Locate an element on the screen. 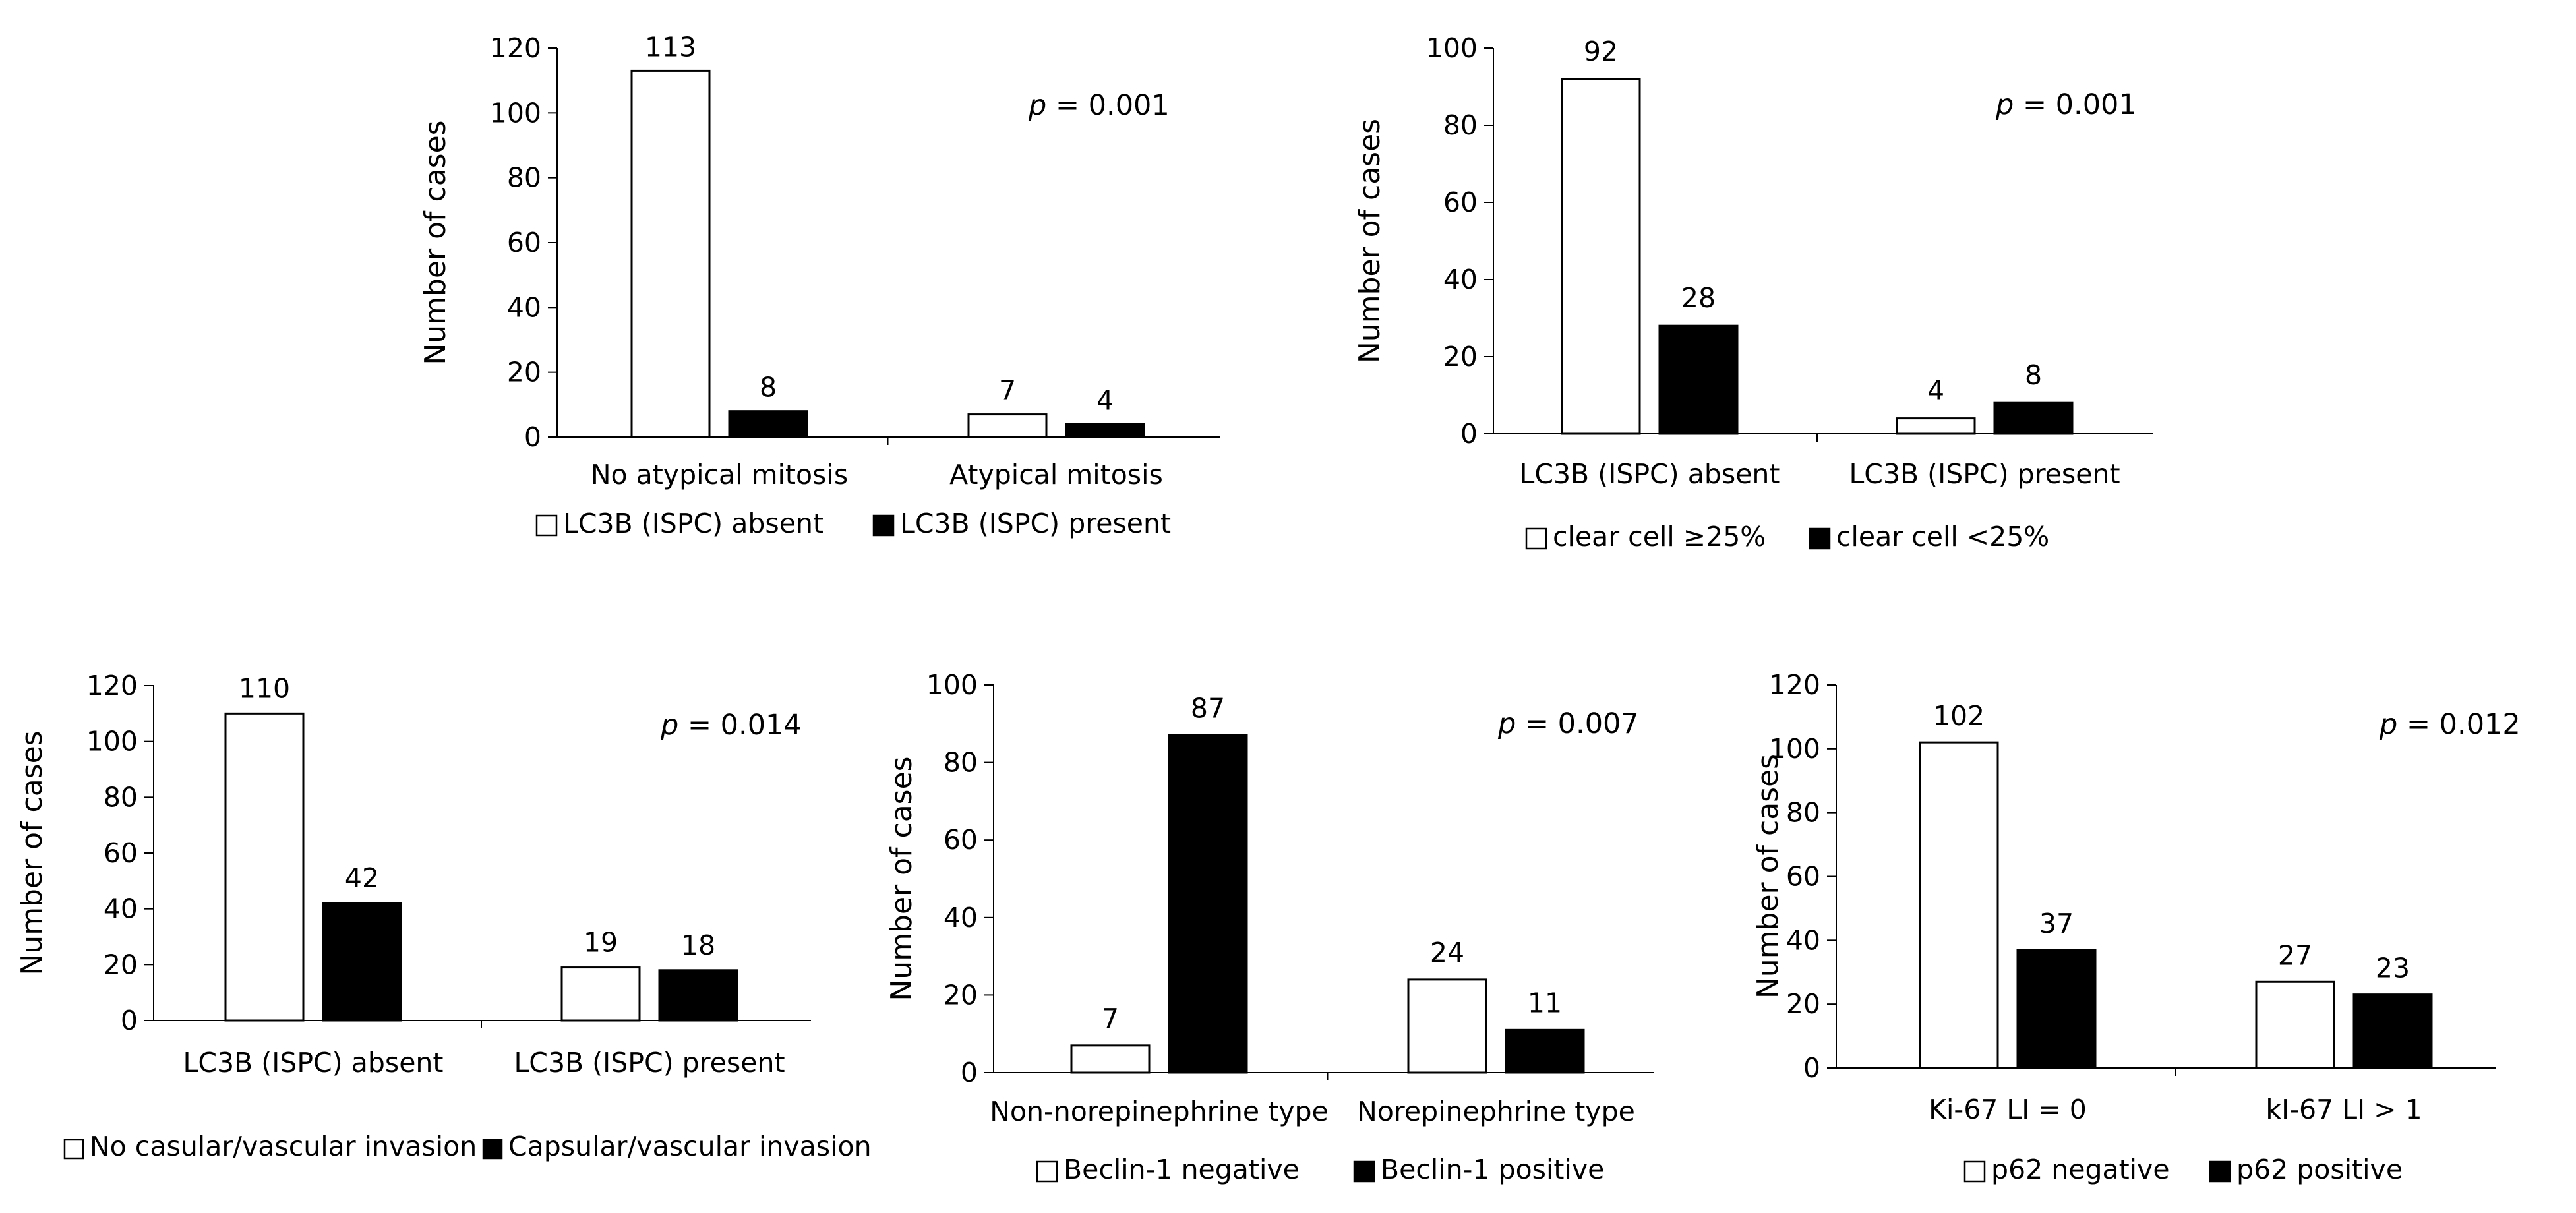 The width and height of the screenshot is (2576, 1213). p-value-annotation: p = 0.012 is located at coordinates (2450, 725).